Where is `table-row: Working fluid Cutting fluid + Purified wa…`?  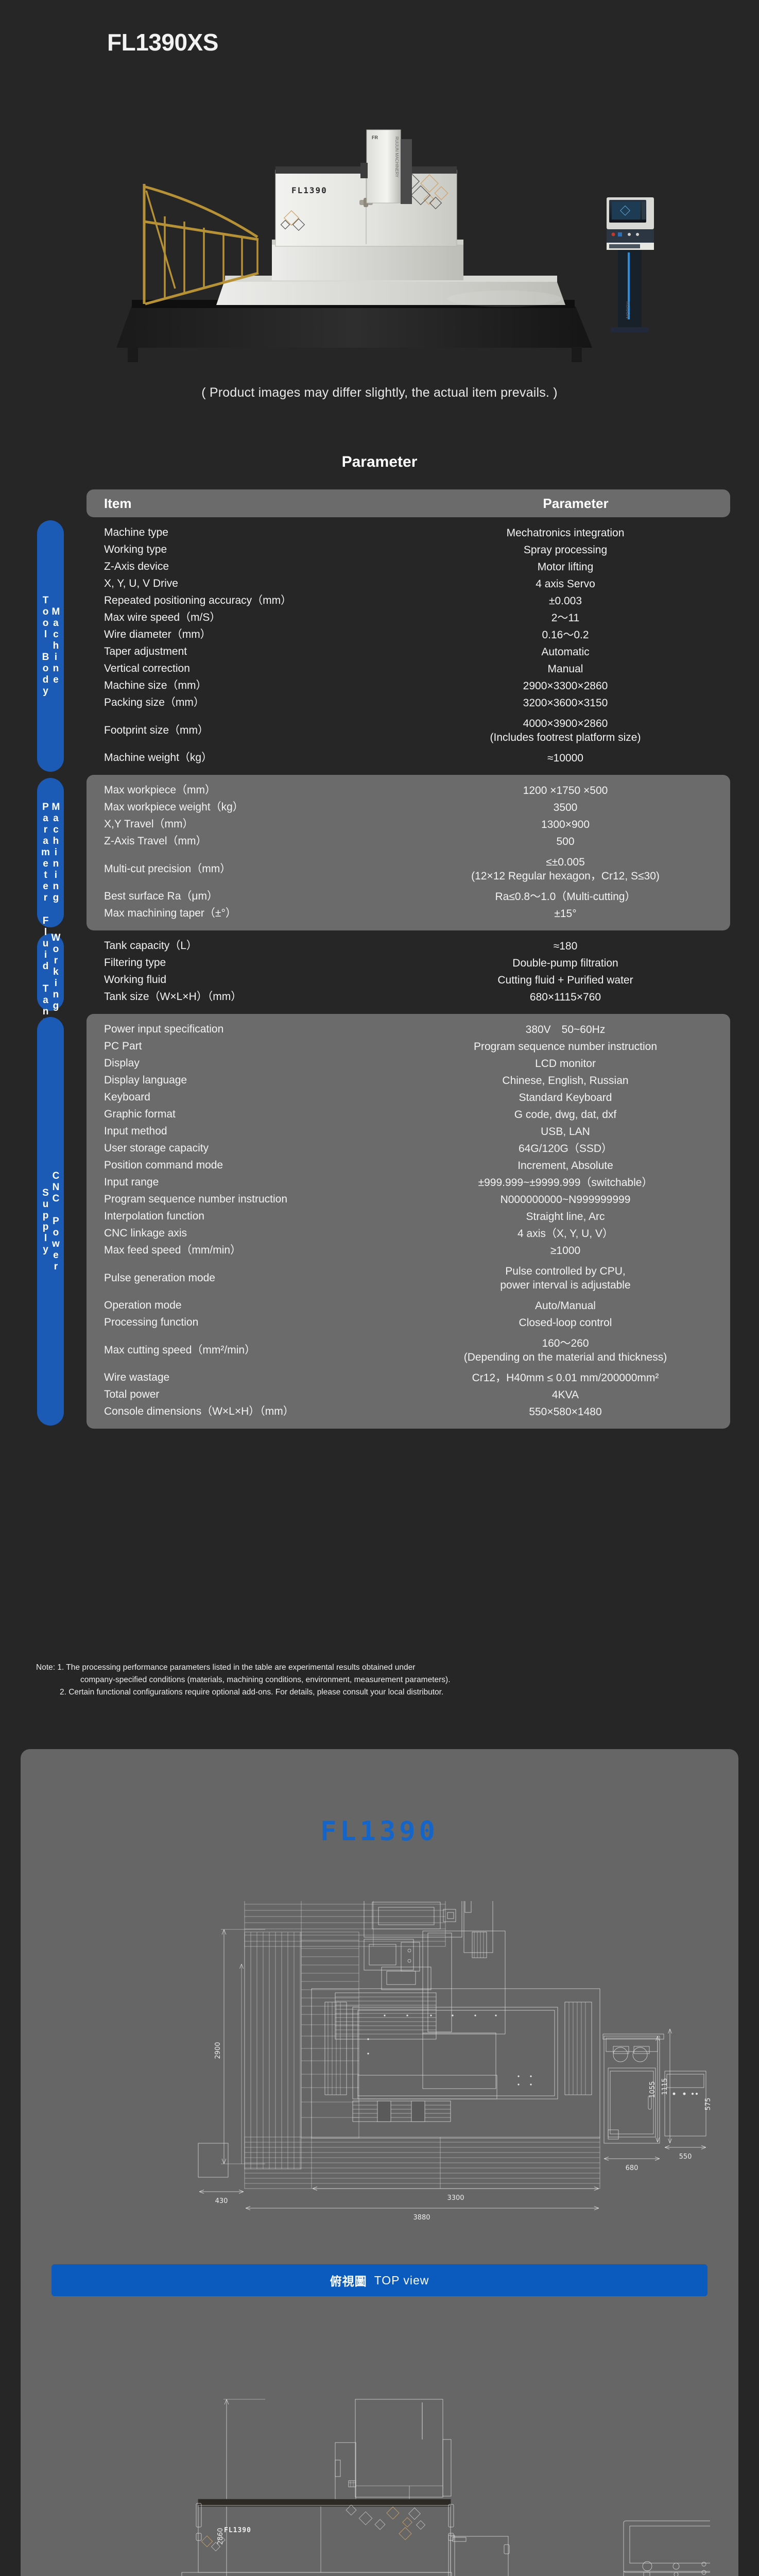 table-row: Working fluid Cutting fluid + Purified wa… is located at coordinates (408, 980).